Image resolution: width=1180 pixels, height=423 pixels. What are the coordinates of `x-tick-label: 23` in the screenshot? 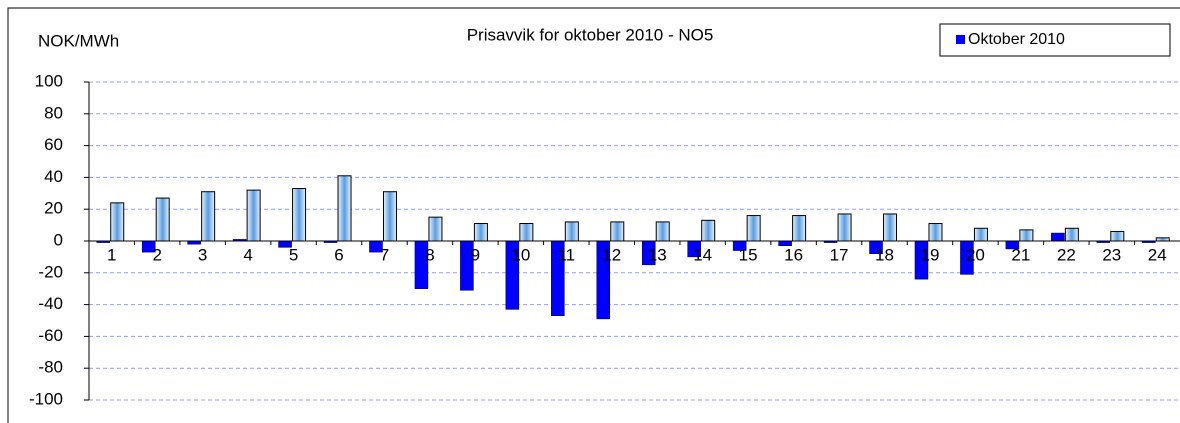 It's located at (1111, 254).